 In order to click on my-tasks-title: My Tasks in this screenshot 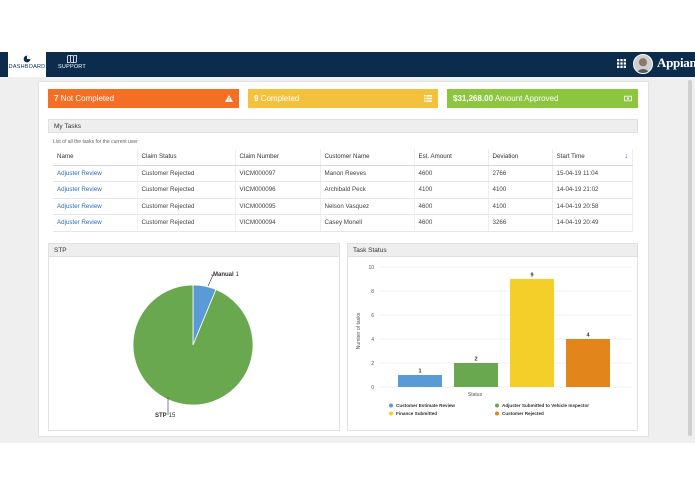, I will do `click(67, 126)`.